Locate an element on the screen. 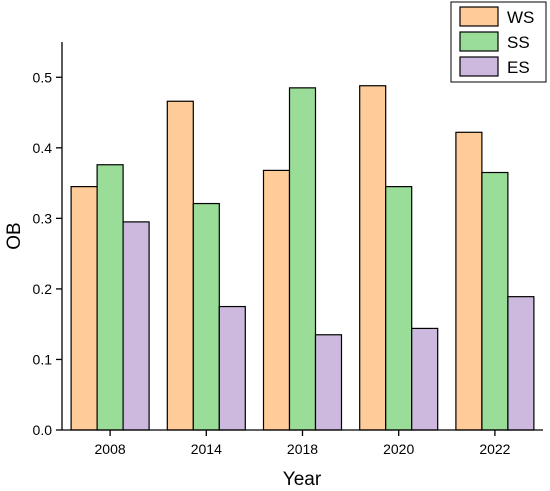 The image size is (550, 491). x-axis-title: Year is located at coordinates (302, 479).